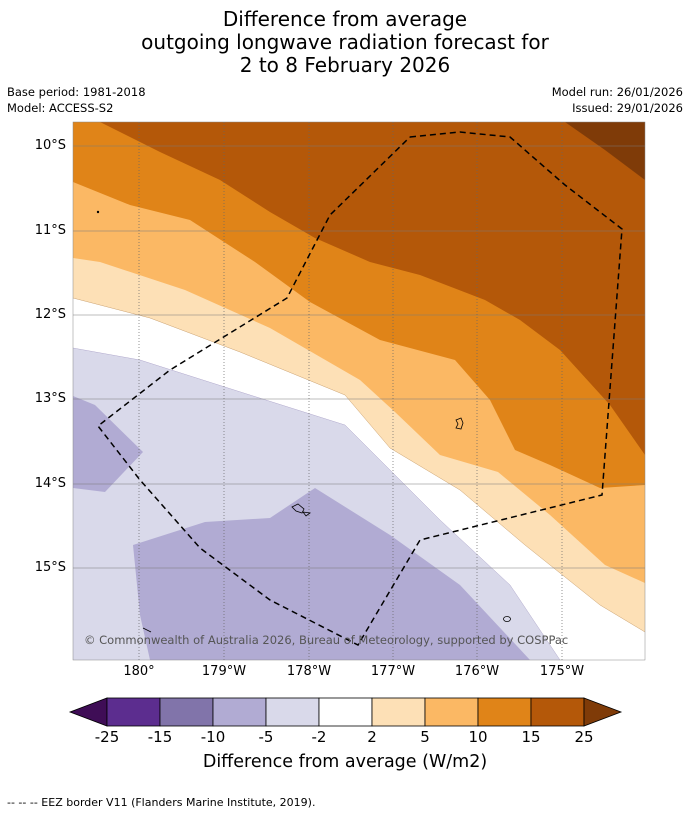  What do you see at coordinates (50, 145) in the screenshot?
I see `lat-label: 10°S` at bounding box center [50, 145].